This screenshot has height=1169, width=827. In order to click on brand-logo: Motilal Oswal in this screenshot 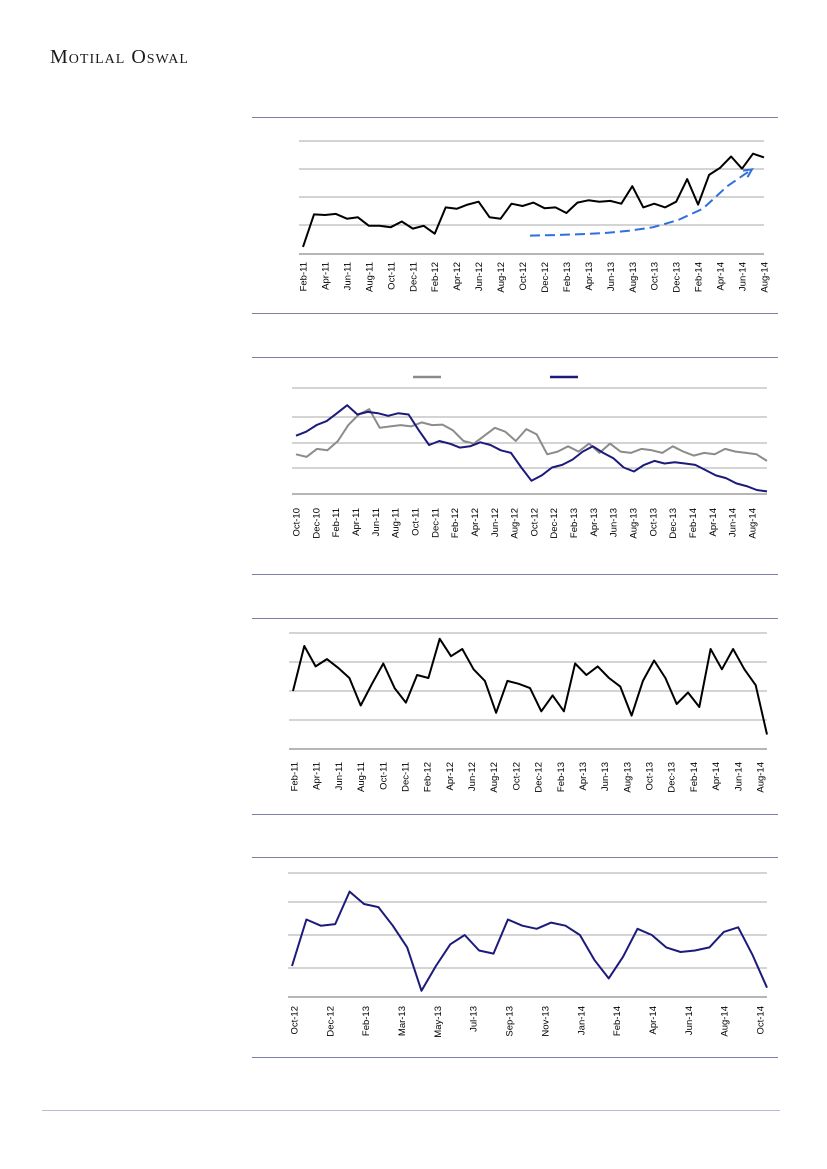, I will do `click(119, 57)`.